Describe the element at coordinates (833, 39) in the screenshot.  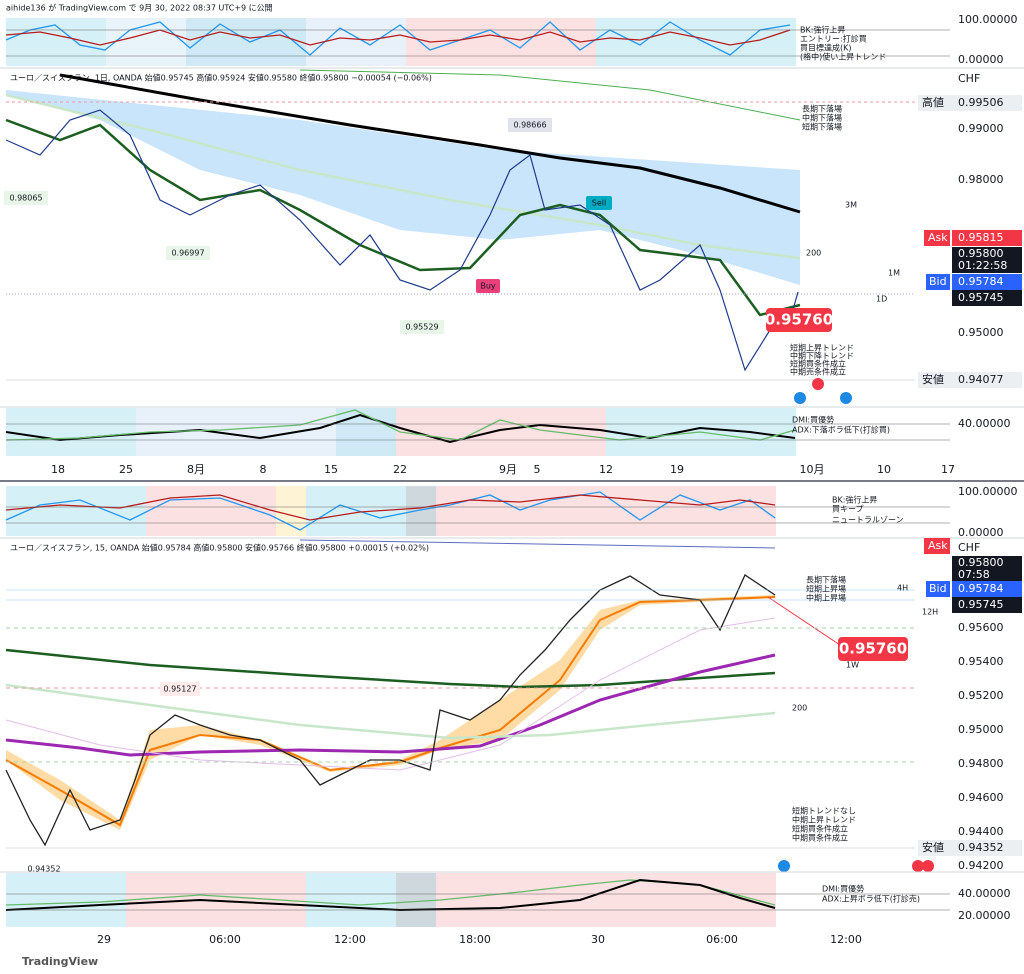
I see `note: エントリー:打診買` at that location.